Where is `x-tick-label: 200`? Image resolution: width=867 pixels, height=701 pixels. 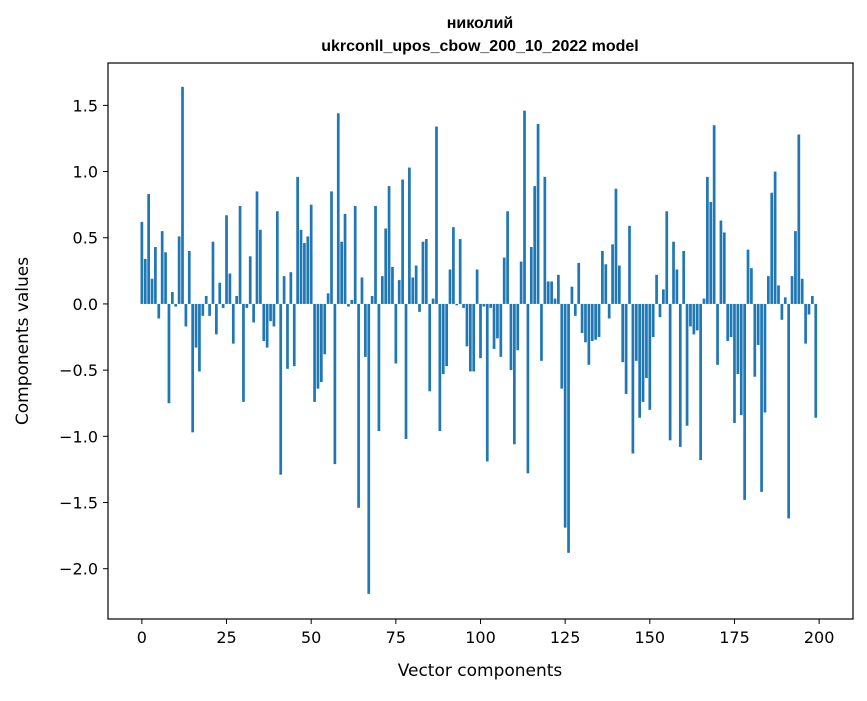
x-tick-label: 200 is located at coordinates (819, 637).